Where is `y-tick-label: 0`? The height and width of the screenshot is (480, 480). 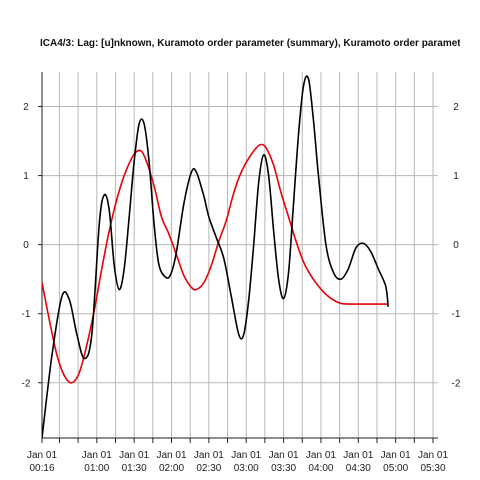
y-tick-label: 0 is located at coordinates (26, 245).